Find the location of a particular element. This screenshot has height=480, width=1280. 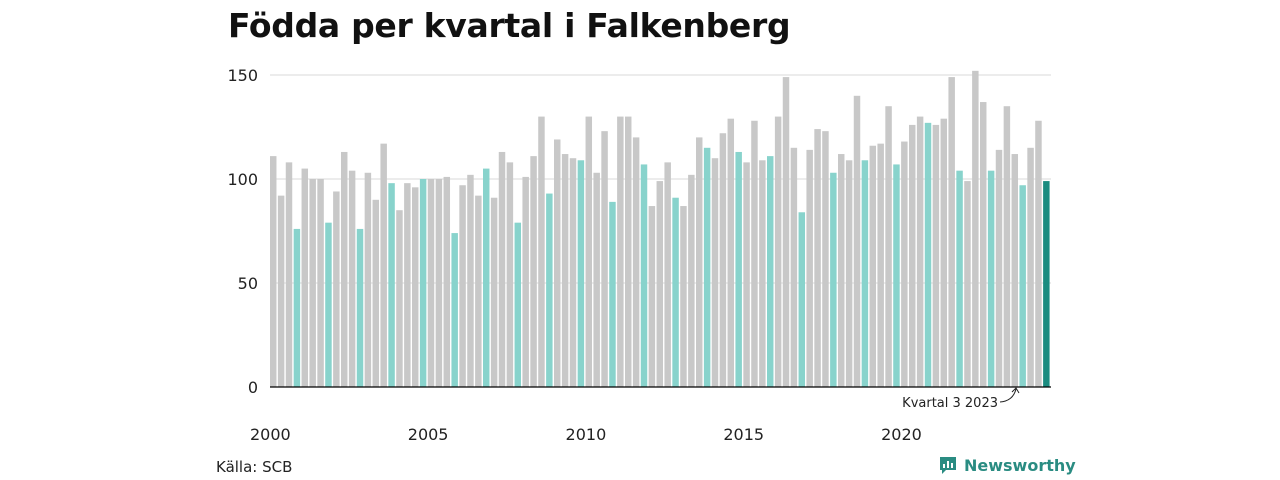

x-tick-label: 2010 is located at coordinates (586, 434).